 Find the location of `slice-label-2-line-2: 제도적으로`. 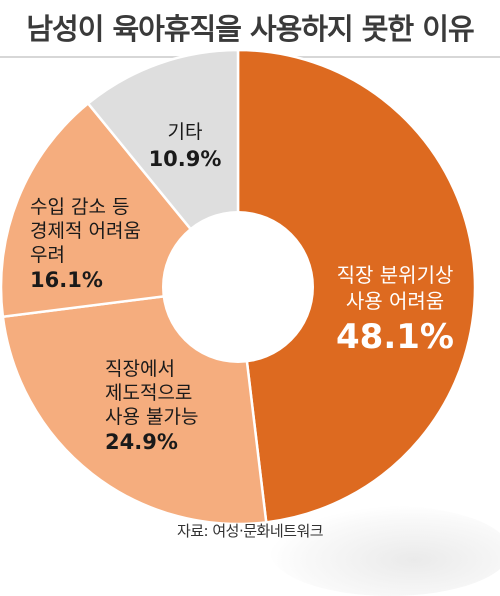

slice-label-2-line-2: 제도적으로 is located at coordinates (148, 393).